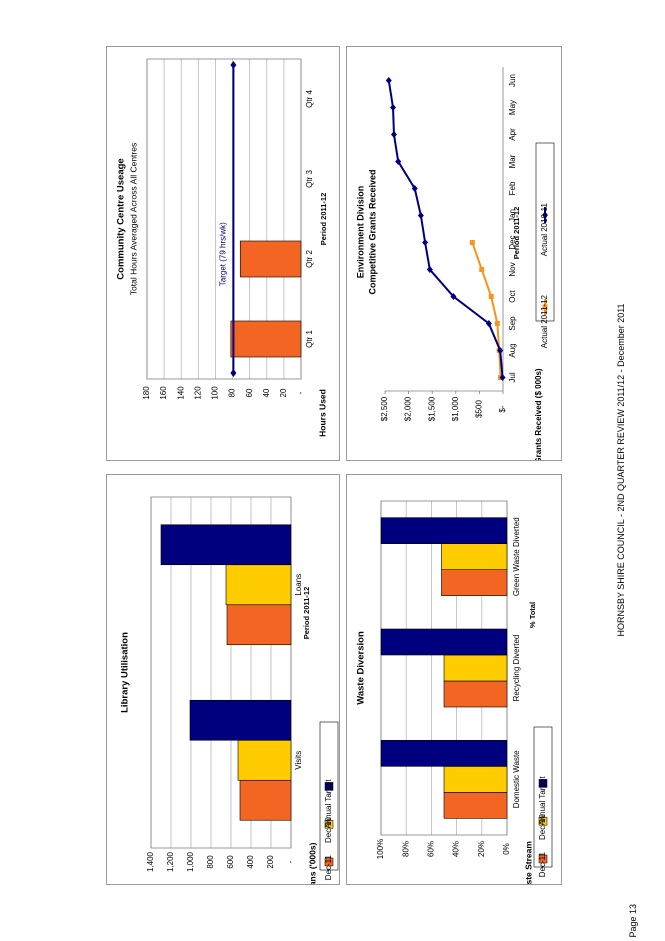 The height and width of the screenshot is (941, 665). I want to click on community-y-tick-label: 120, so click(197, 393).